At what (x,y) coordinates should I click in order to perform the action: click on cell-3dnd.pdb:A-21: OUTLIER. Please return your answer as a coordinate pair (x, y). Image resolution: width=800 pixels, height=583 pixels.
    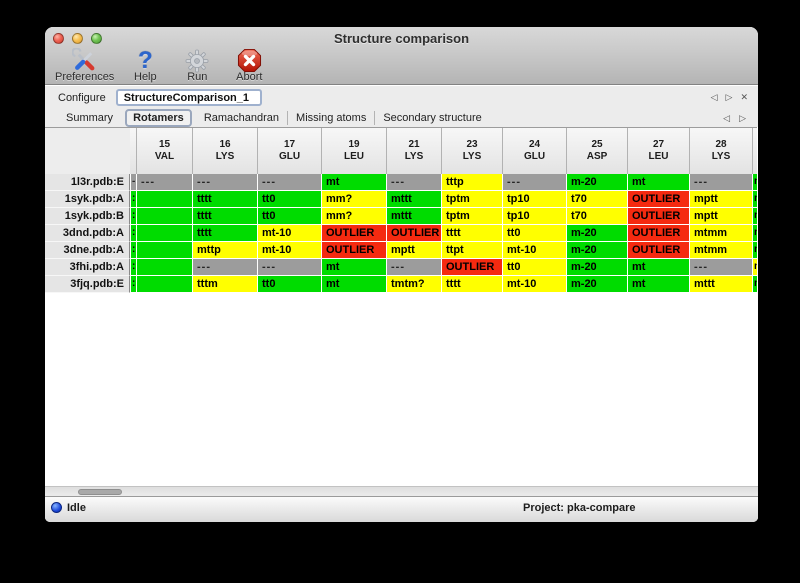
    Looking at the image, I should click on (413, 233).